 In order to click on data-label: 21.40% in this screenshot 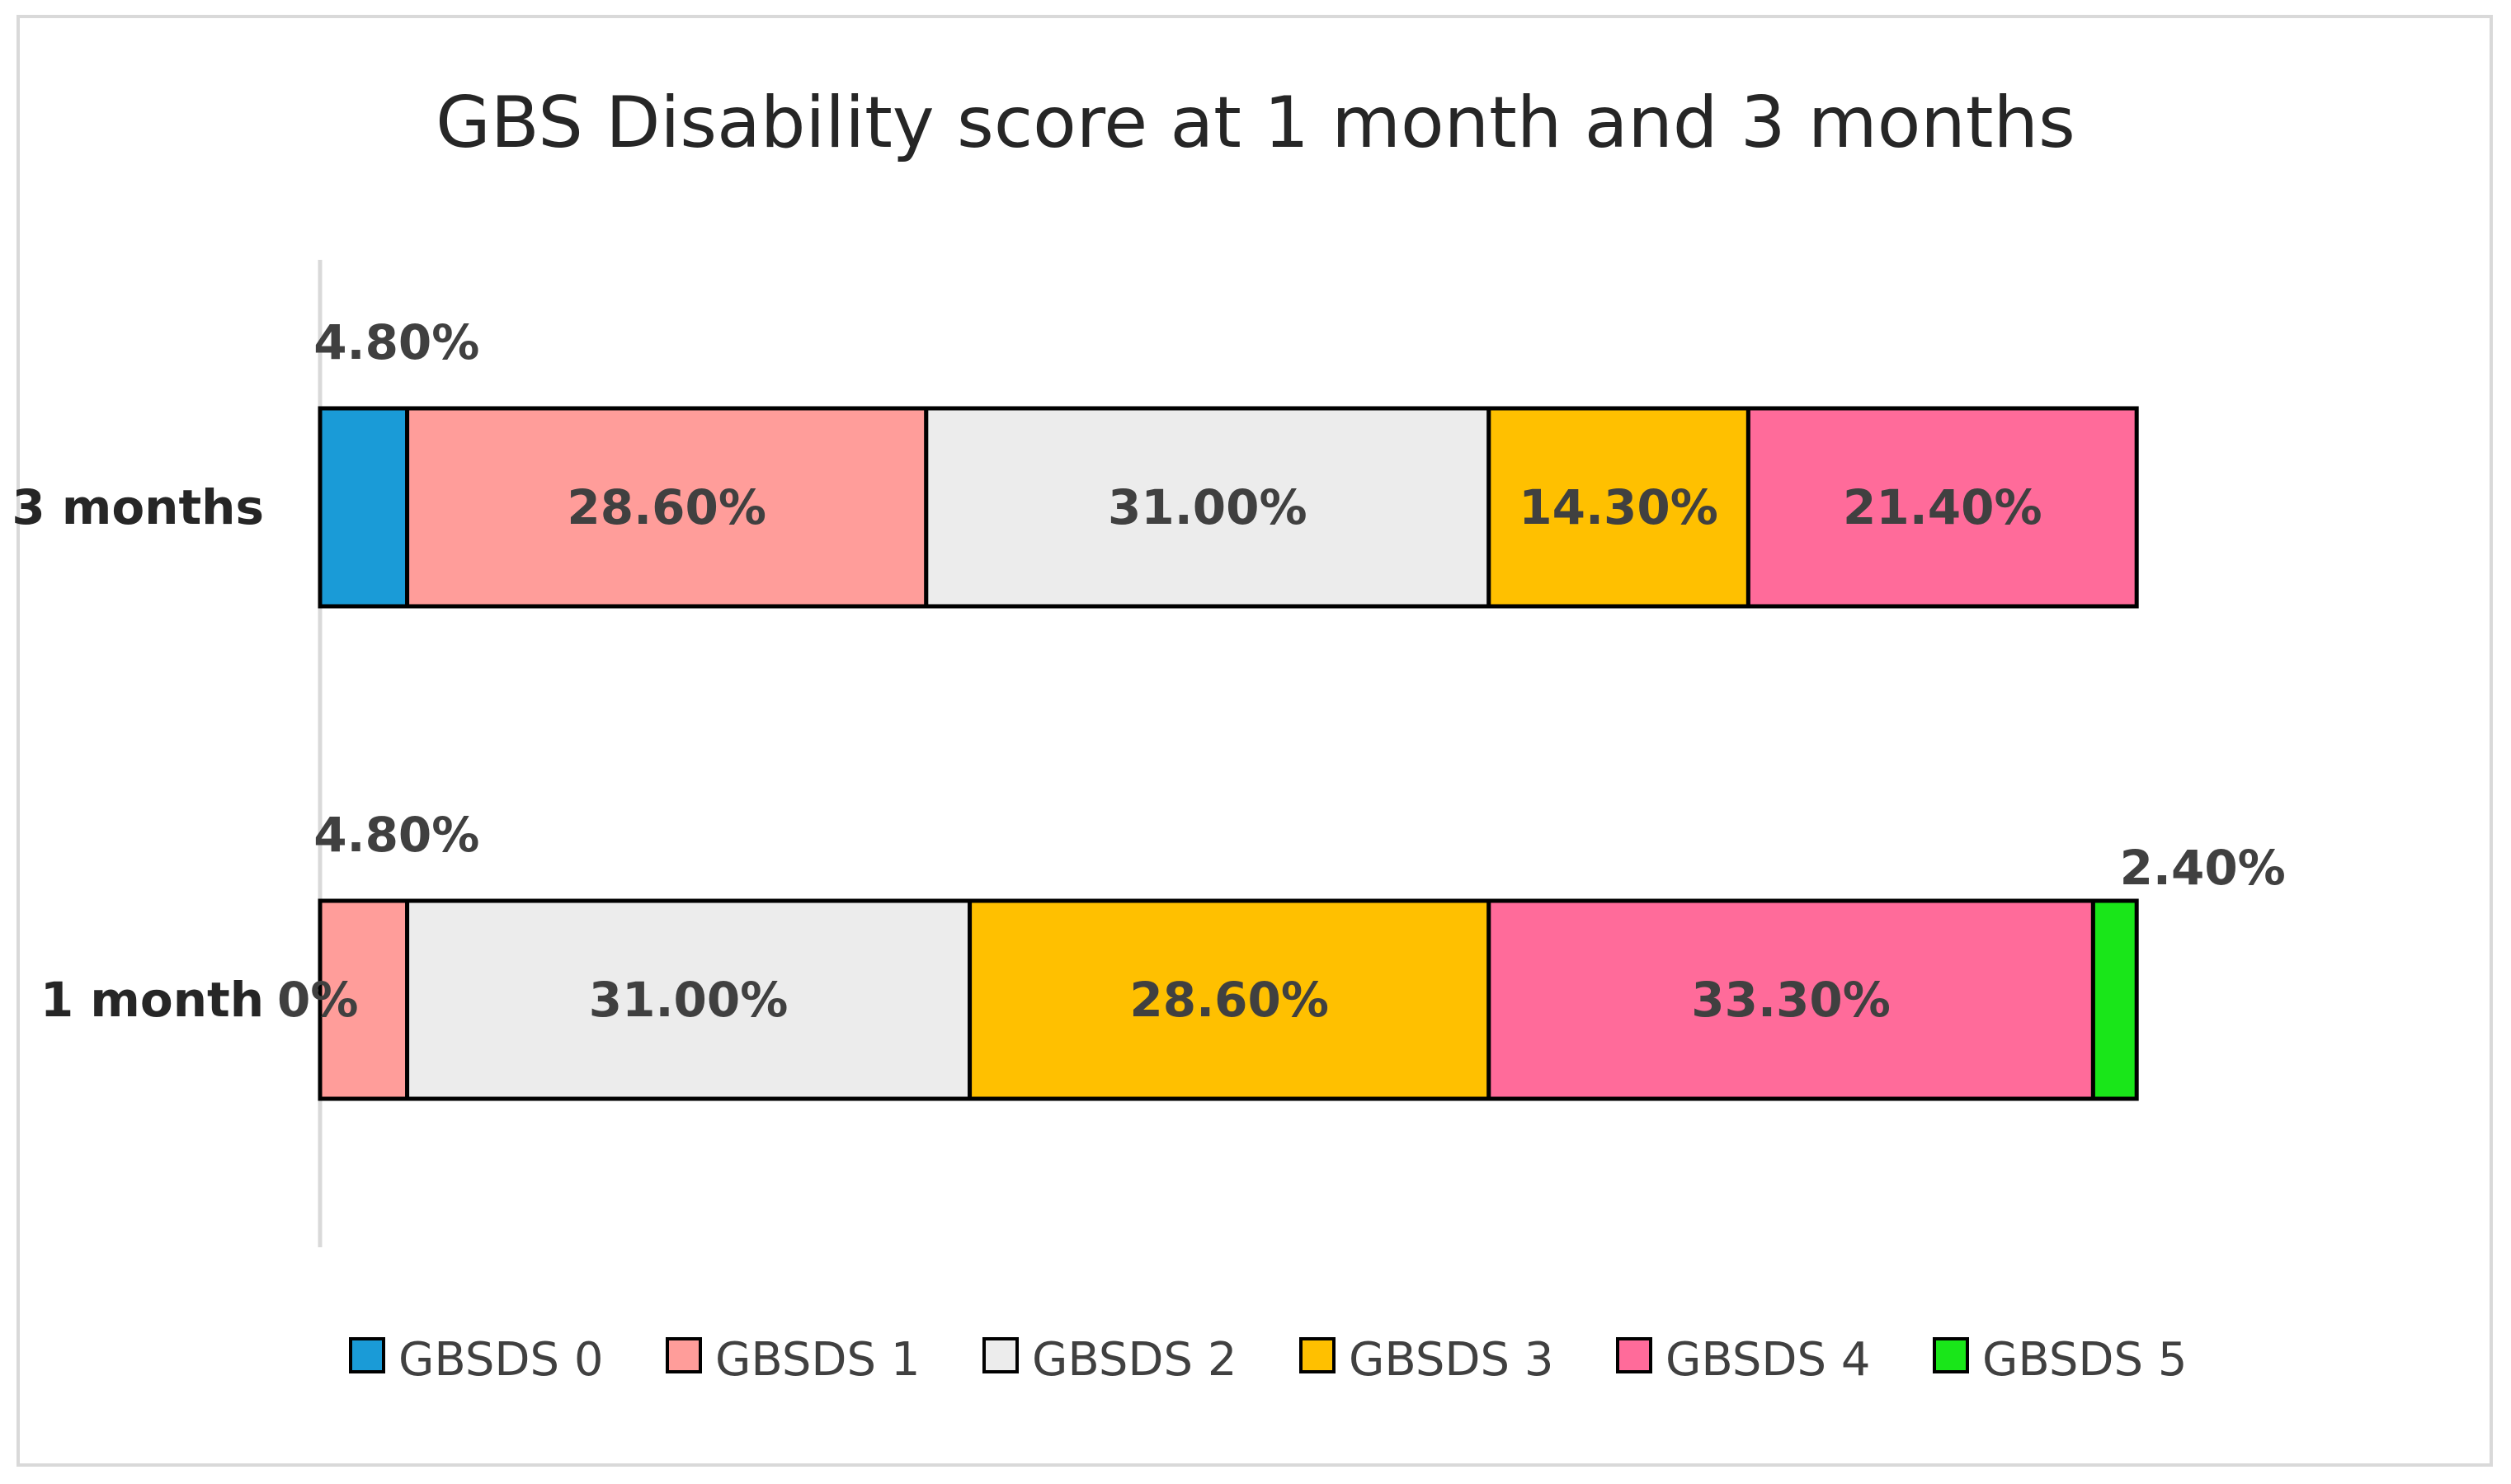, I will do `click(1942, 507)`.